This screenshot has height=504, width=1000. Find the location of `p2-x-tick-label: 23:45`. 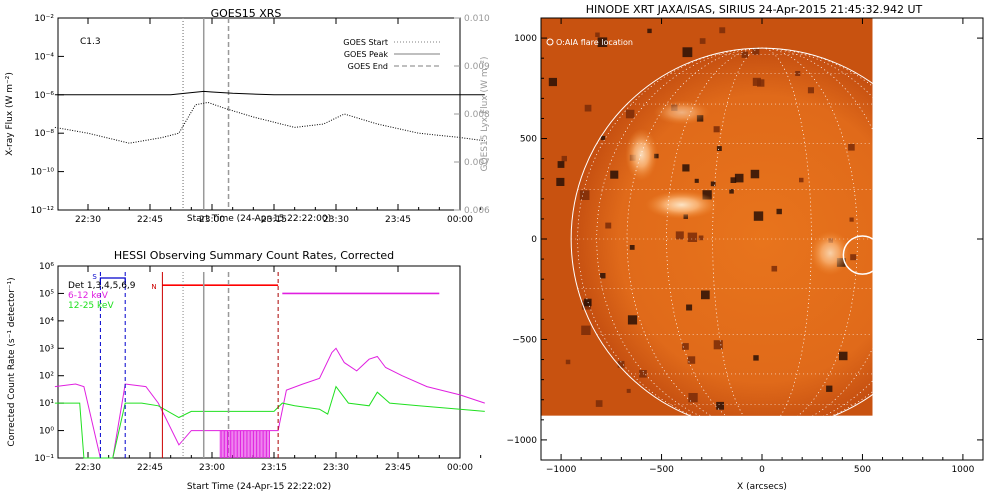

p2-x-tick-label: 23:45 is located at coordinates (398, 468).